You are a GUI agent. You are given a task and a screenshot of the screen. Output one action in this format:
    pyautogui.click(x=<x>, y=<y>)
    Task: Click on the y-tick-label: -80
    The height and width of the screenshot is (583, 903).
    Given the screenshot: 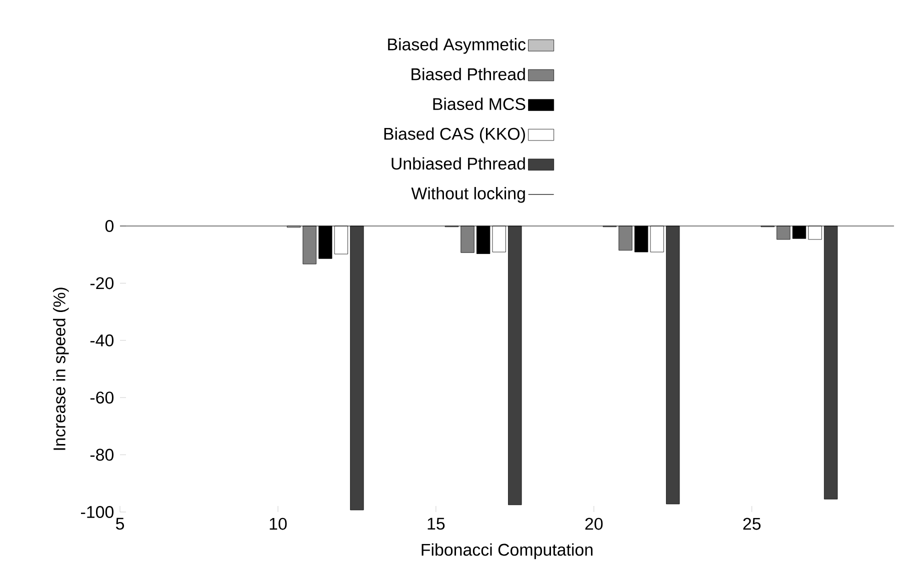 What is the action you would take?
    pyautogui.click(x=102, y=454)
    